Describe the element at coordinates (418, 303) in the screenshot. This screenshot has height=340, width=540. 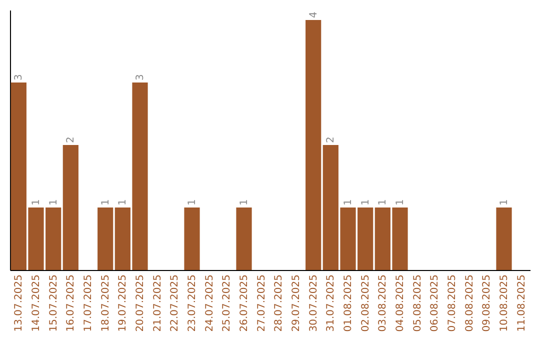
I see `x-tick-label: 05.08.2025` at that location.